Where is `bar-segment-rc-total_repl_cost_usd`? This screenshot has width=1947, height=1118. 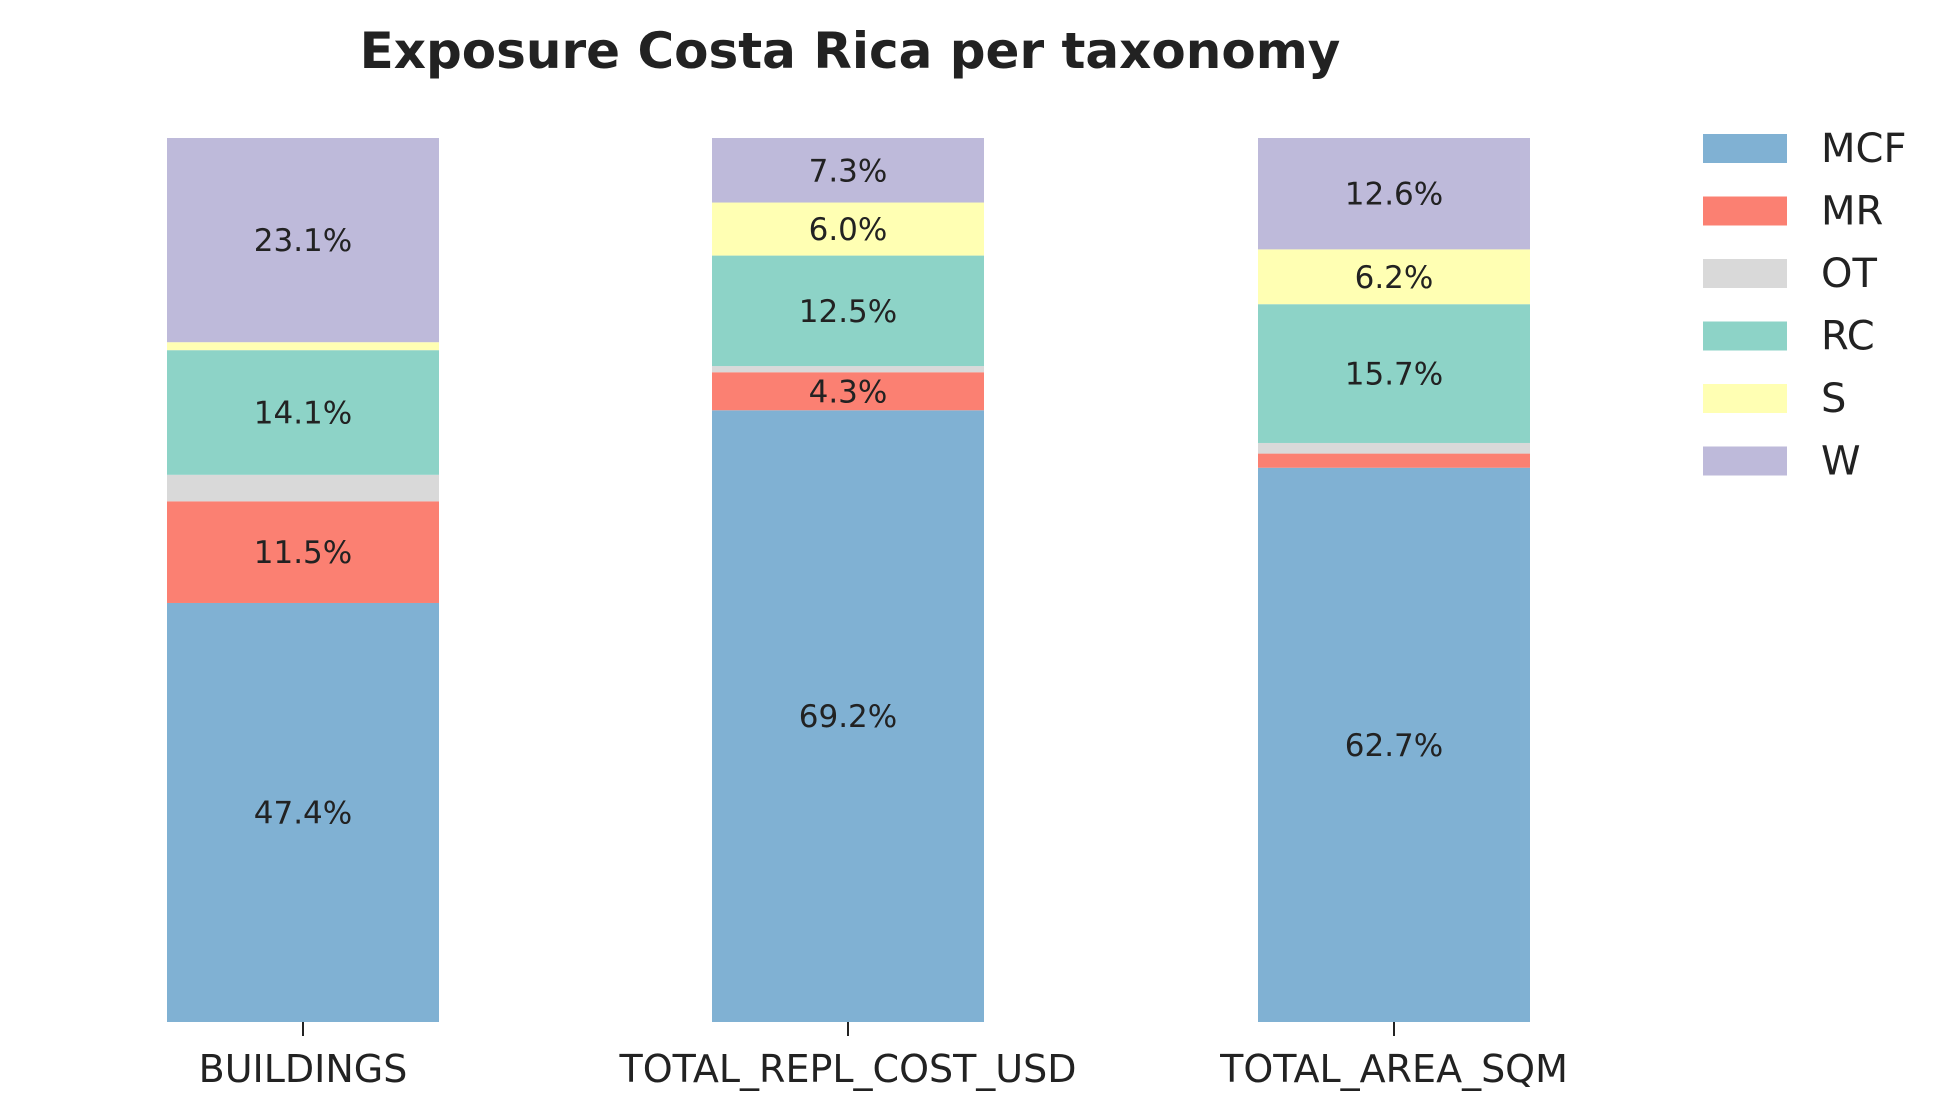 bar-segment-rc-total_repl_cost_usd is located at coordinates (848, 311).